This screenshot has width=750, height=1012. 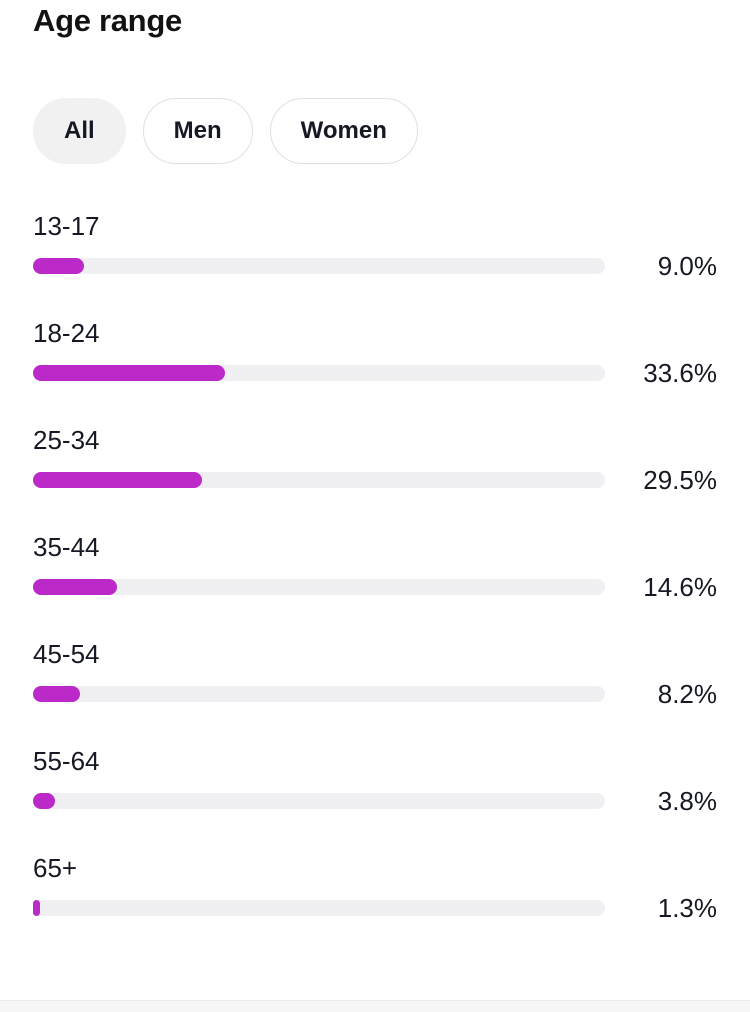 What do you see at coordinates (375, 352) in the screenshot?
I see `age-row: 18-24 33.6%` at bounding box center [375, 352].